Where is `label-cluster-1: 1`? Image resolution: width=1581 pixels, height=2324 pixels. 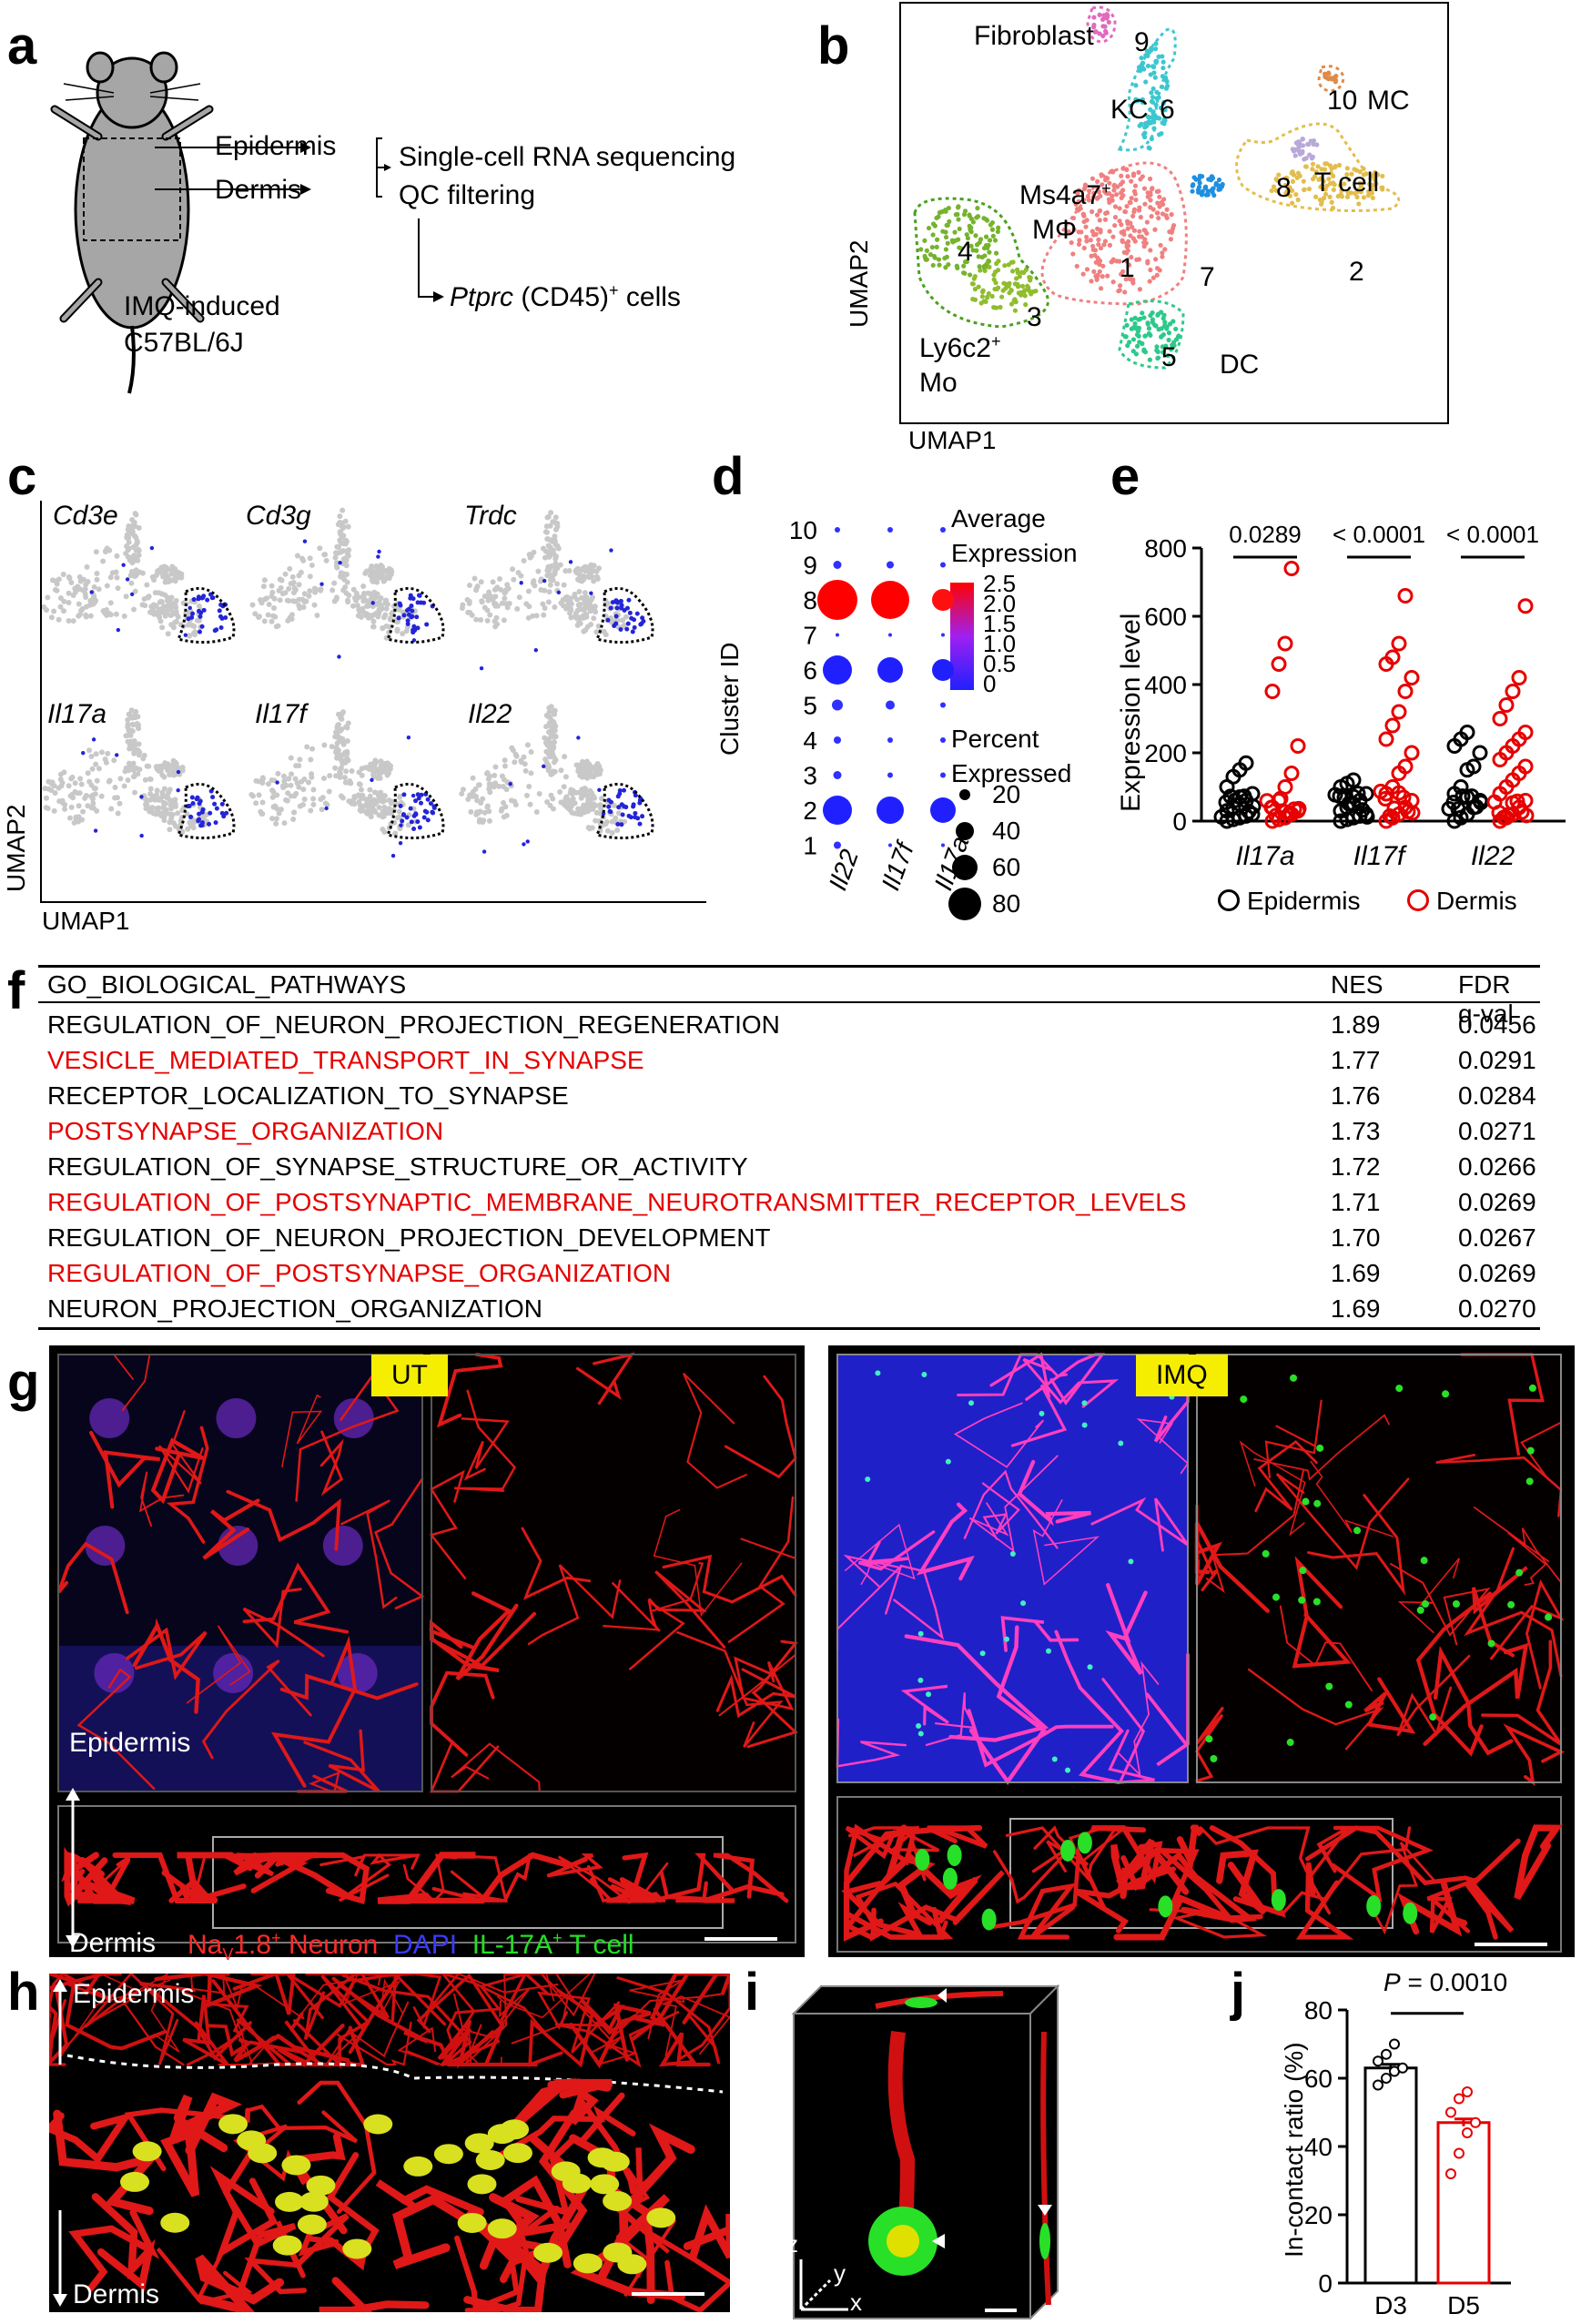 label-cluster-1: 1 is located at coordinates (1127, 268).